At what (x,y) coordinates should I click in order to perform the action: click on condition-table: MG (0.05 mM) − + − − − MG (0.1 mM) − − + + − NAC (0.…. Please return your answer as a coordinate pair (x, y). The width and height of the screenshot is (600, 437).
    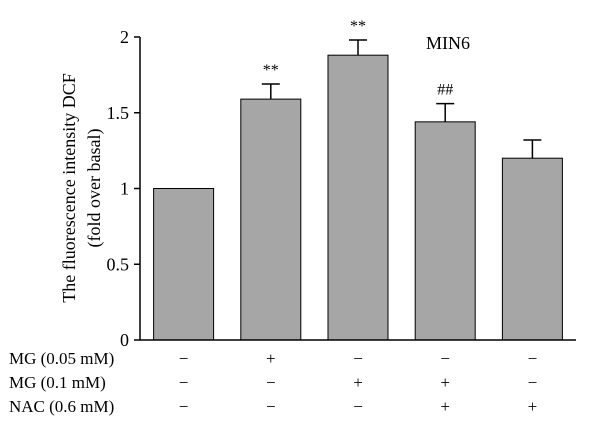
    Looking at the image, I should click on (273, 382).